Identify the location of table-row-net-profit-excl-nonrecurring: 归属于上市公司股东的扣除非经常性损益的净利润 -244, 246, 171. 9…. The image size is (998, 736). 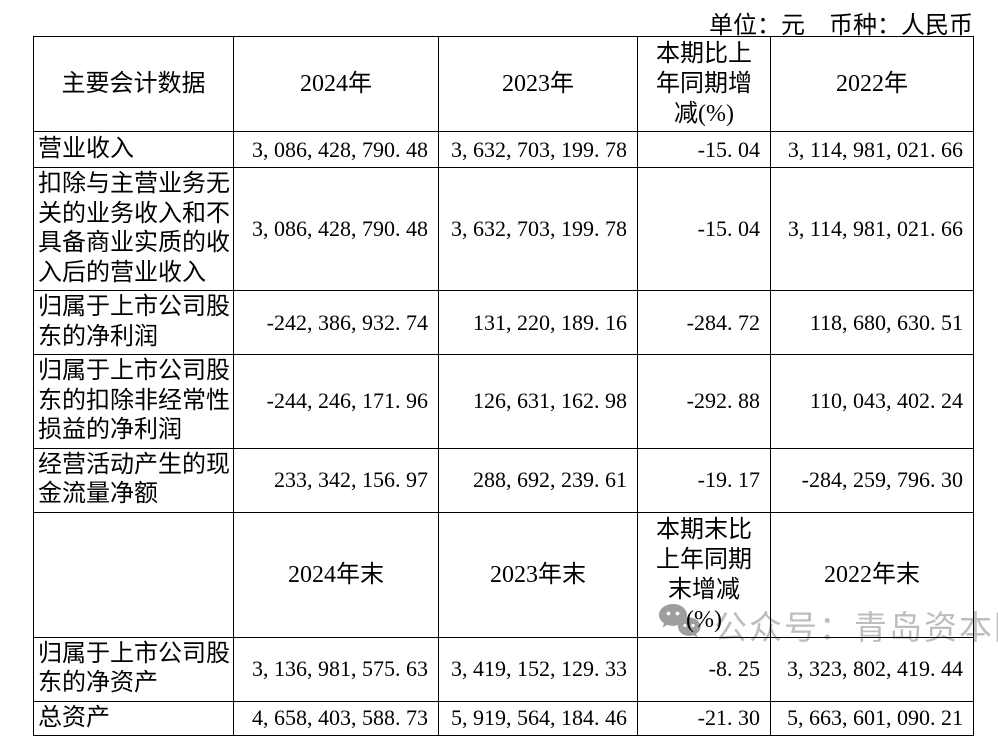
(503, 401).